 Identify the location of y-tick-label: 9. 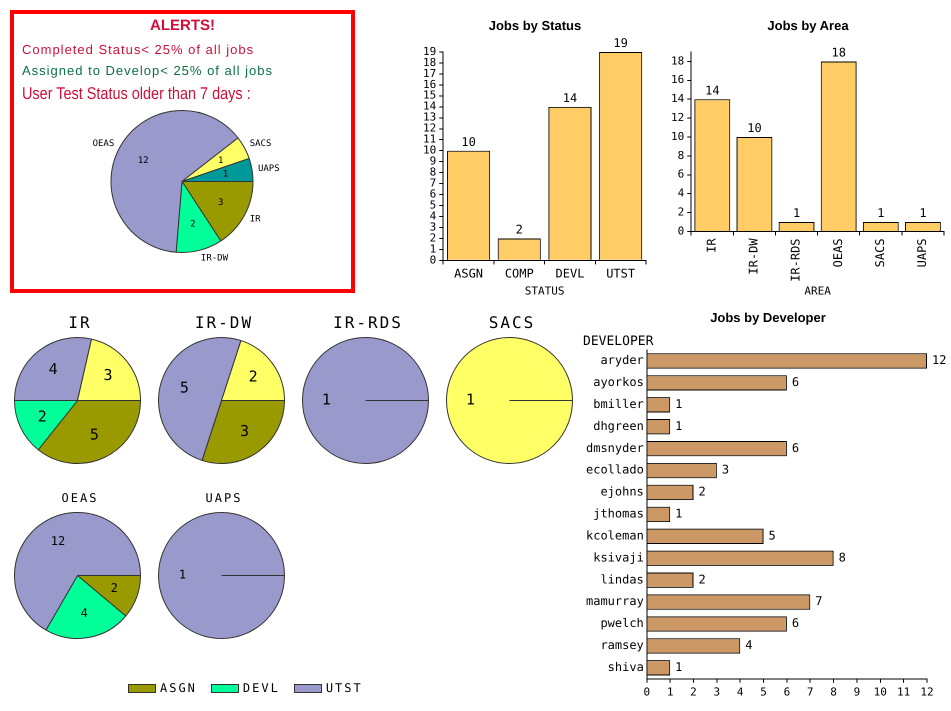
(433, 161).